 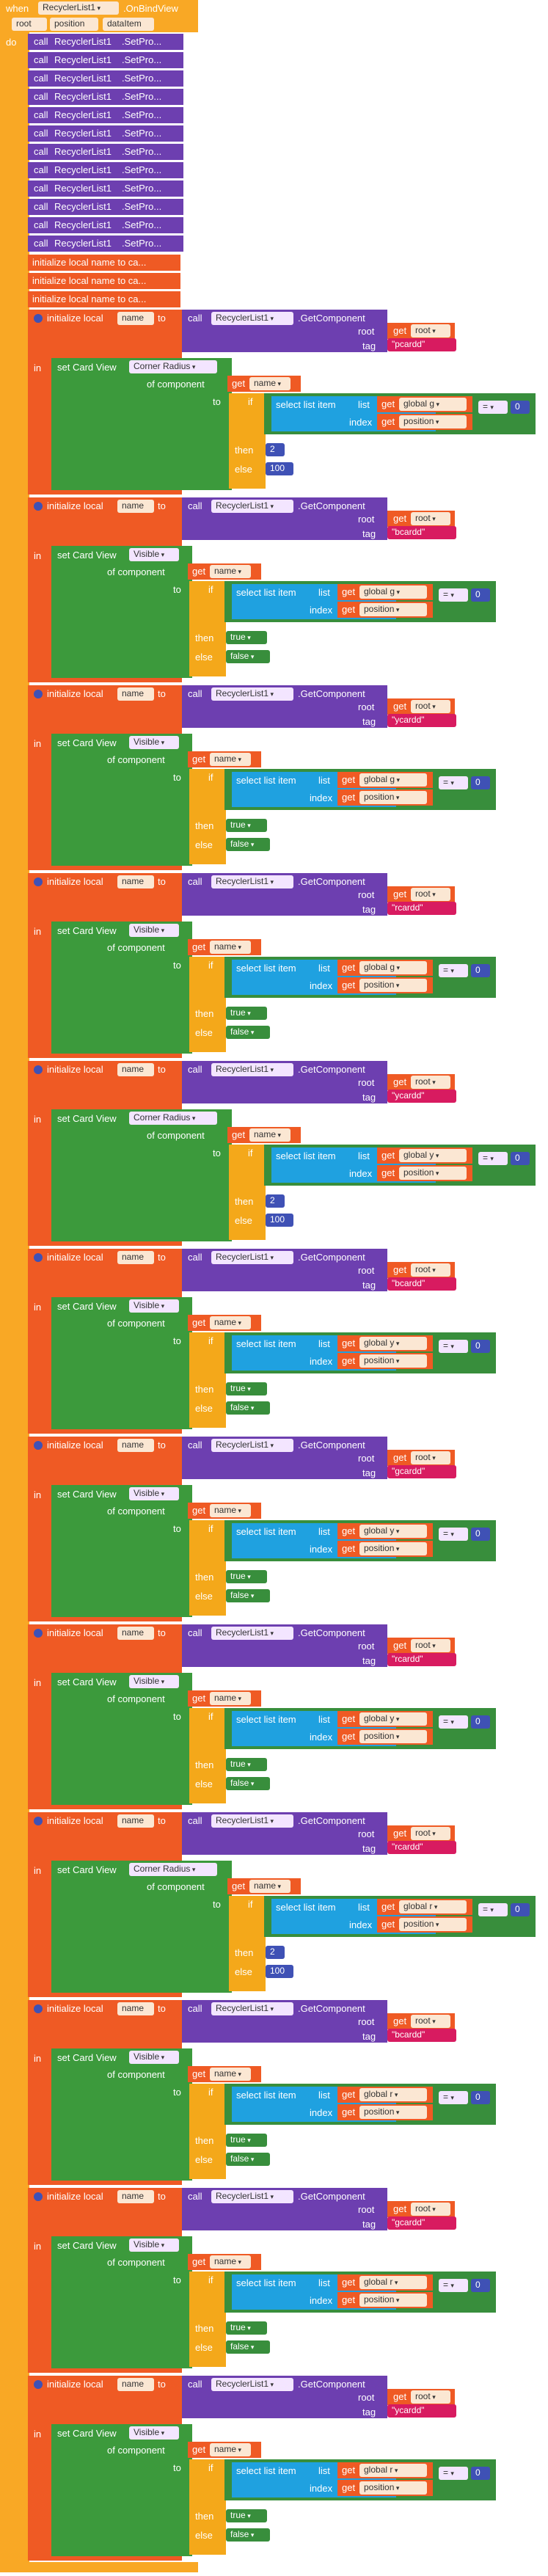 I want to click on tag-string: "bcardd", so click(x=421, y=1284).